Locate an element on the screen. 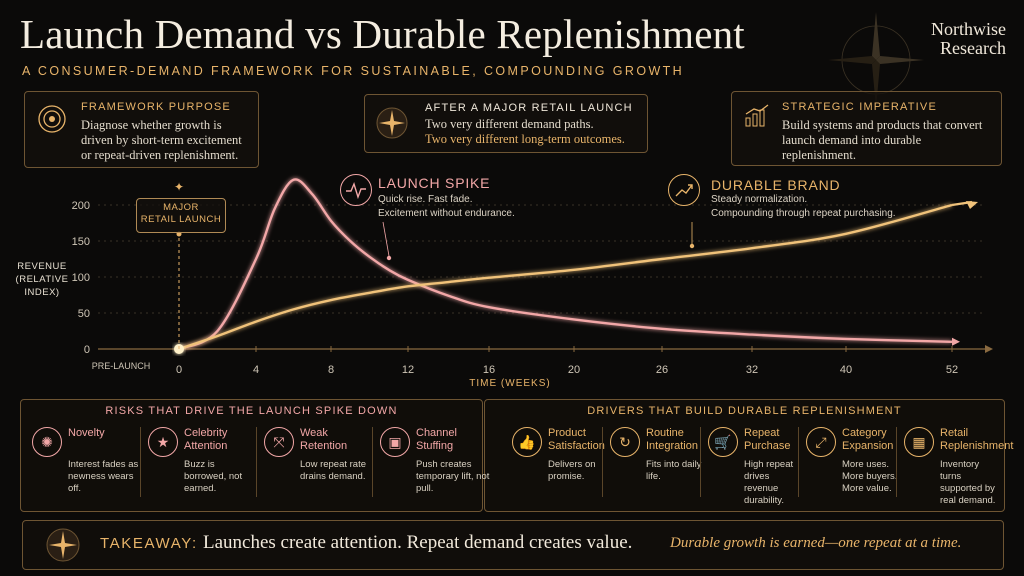 Image resolution: width=1024 pixels, height=576 pixels. driver-item-title: Product Satisfaction is located at coordinates (576, 439).